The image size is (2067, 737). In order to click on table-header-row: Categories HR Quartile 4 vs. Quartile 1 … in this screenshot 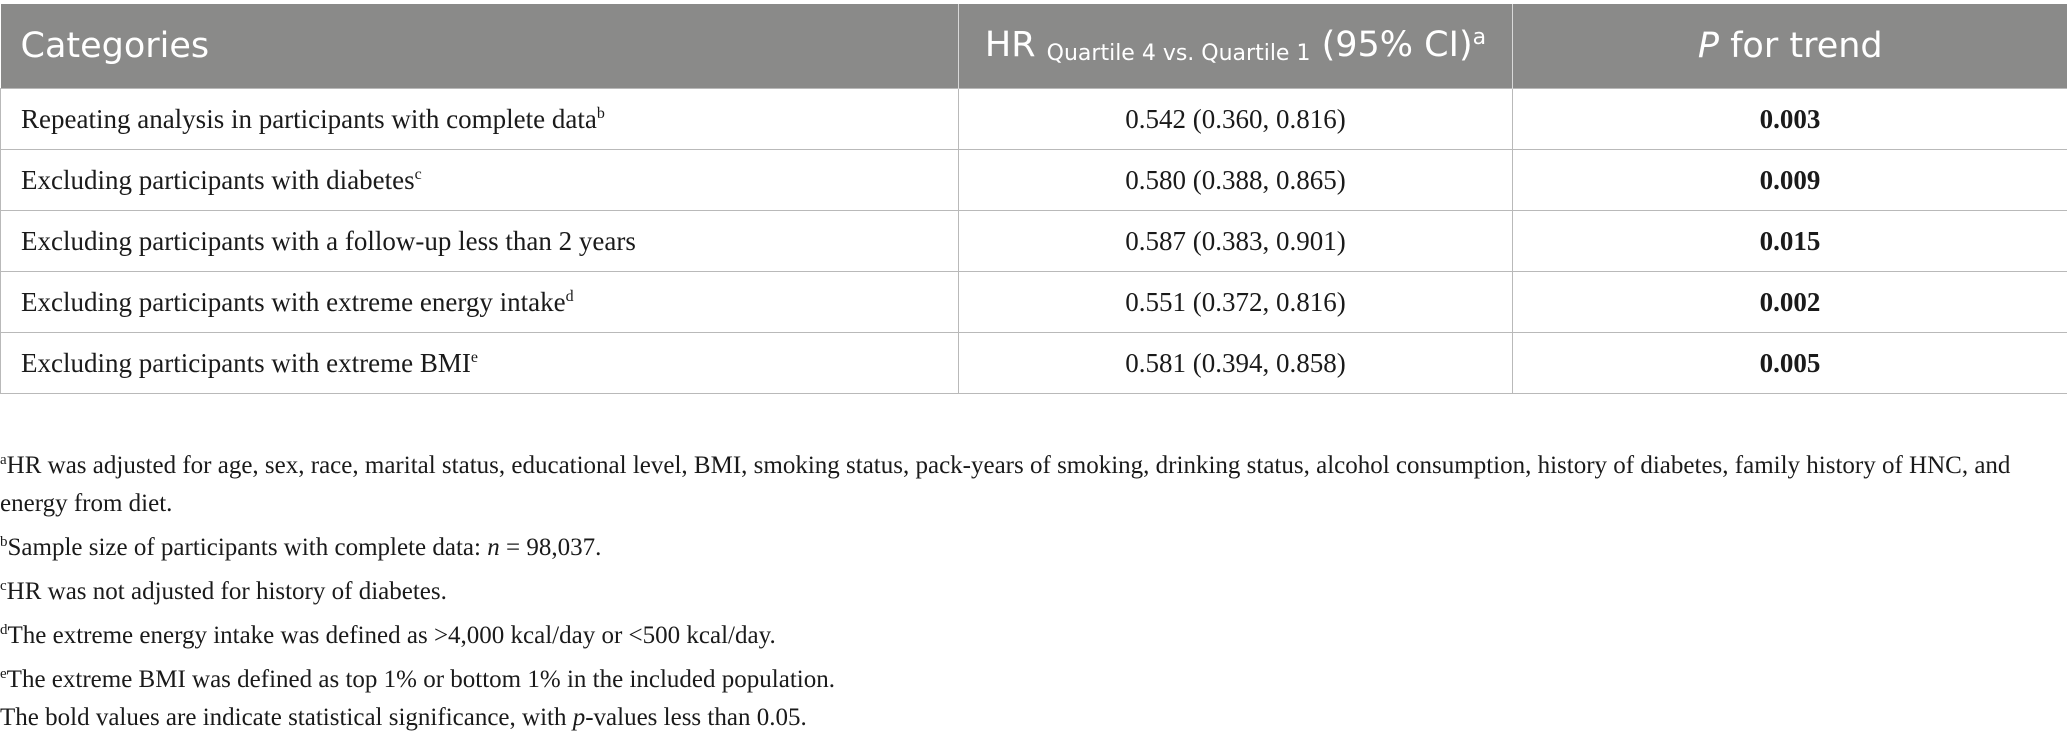, I will do `click(1034, 46)`.